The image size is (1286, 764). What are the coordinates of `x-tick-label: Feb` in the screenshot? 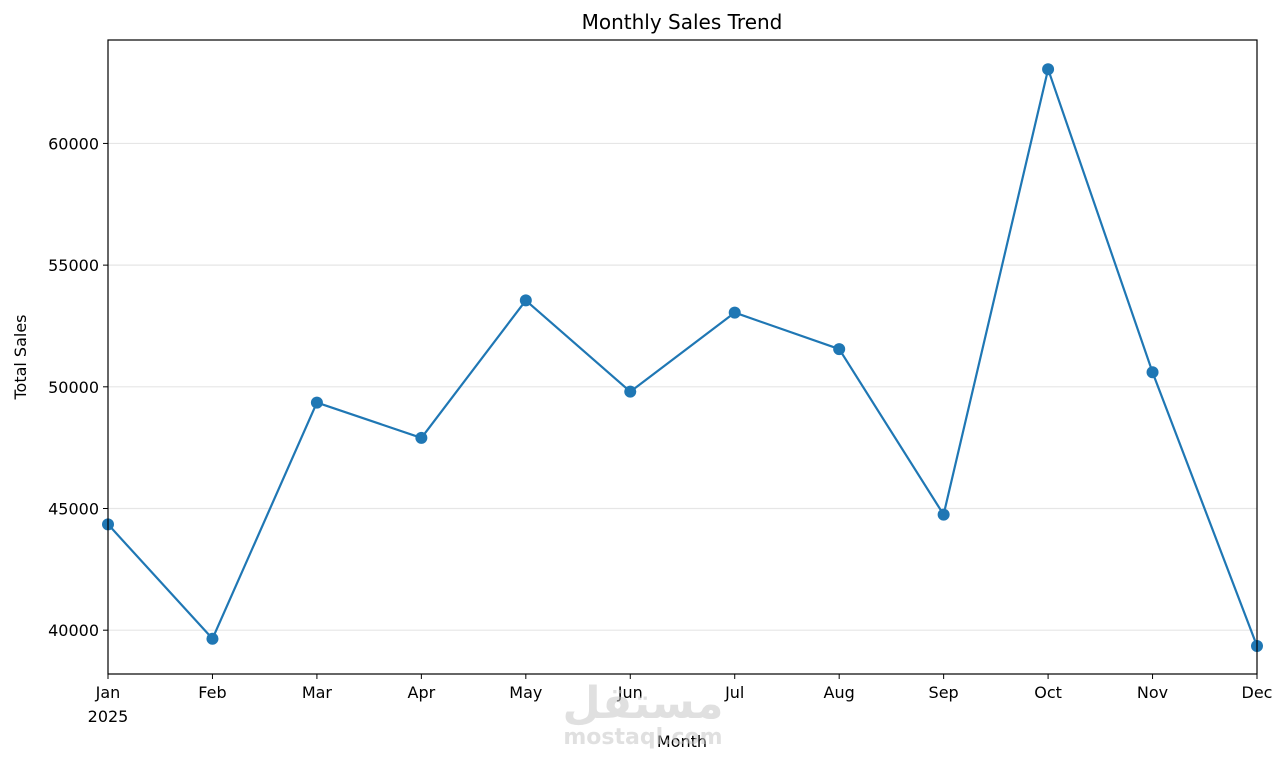 It's located at (212, 692).